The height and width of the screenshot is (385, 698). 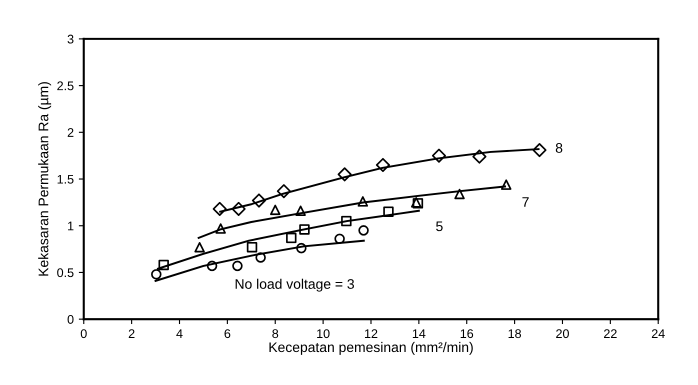 I want to click on x-tick-label: 22, so click(x=610, y=333).